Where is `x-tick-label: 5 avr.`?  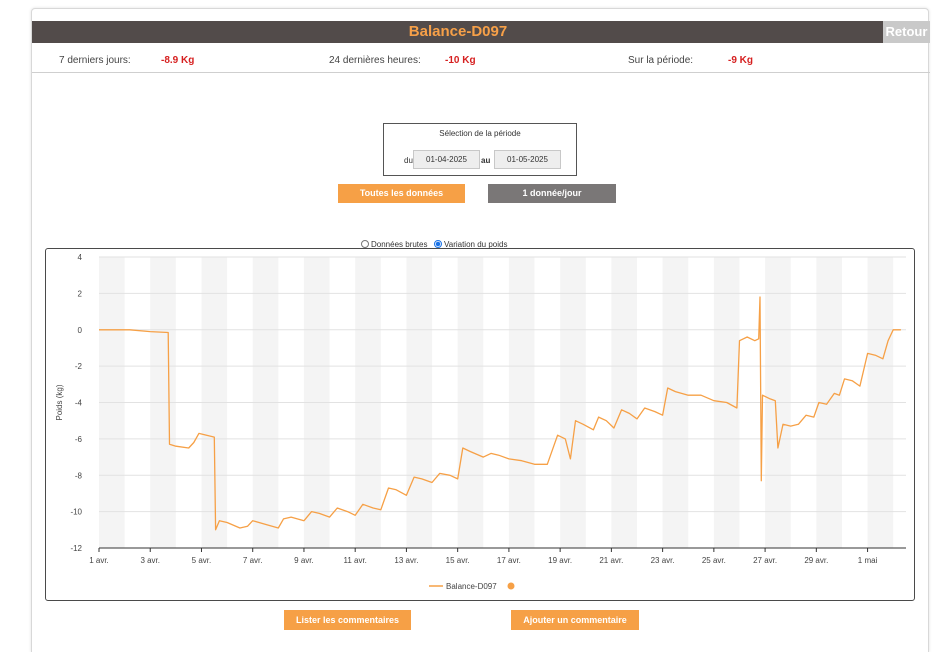
x-tick-label: 5 avr. is located at coordinates (202, 560).